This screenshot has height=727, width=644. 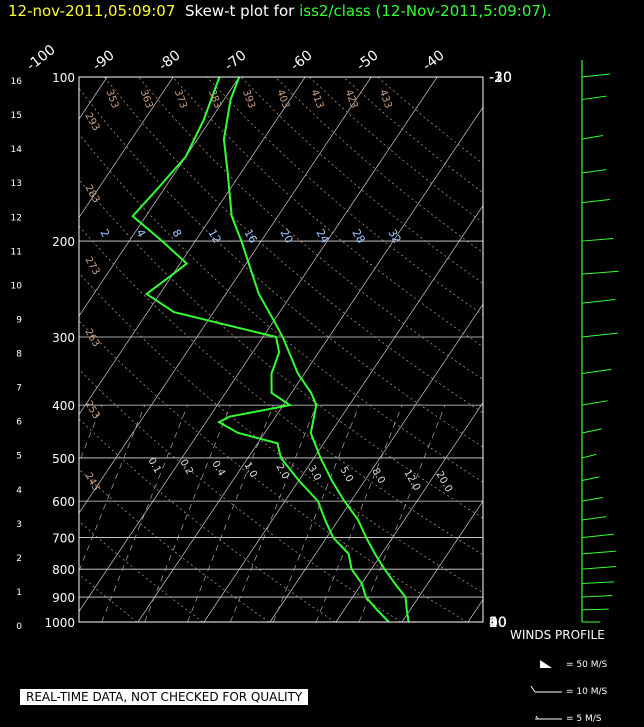 I want to click on height-label-8: 8, so click(x=19, y=355).